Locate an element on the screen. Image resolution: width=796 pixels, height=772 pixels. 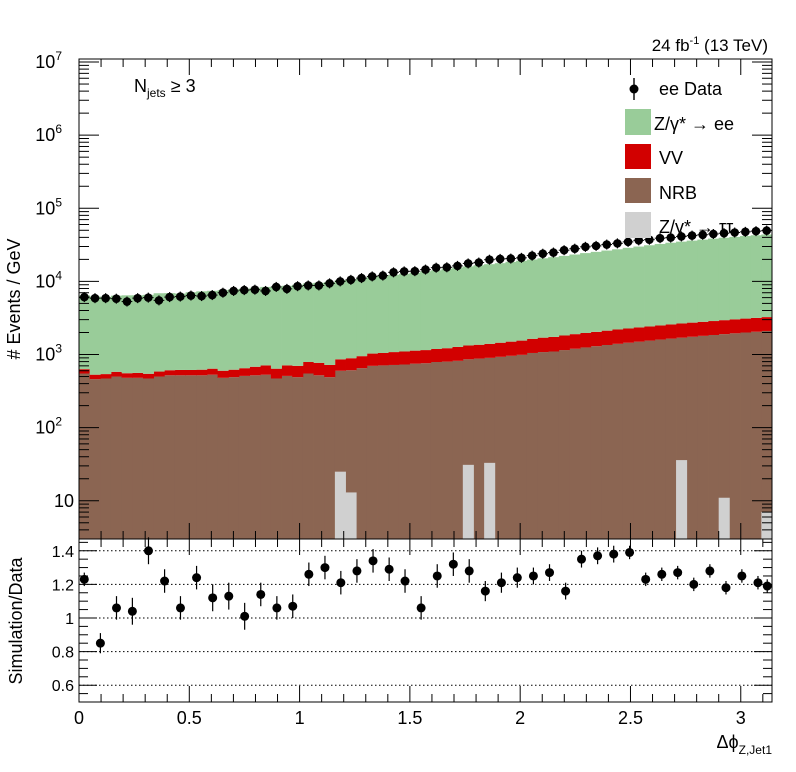
x-tick-label: 0.5 is located at coordinates (189, 718).